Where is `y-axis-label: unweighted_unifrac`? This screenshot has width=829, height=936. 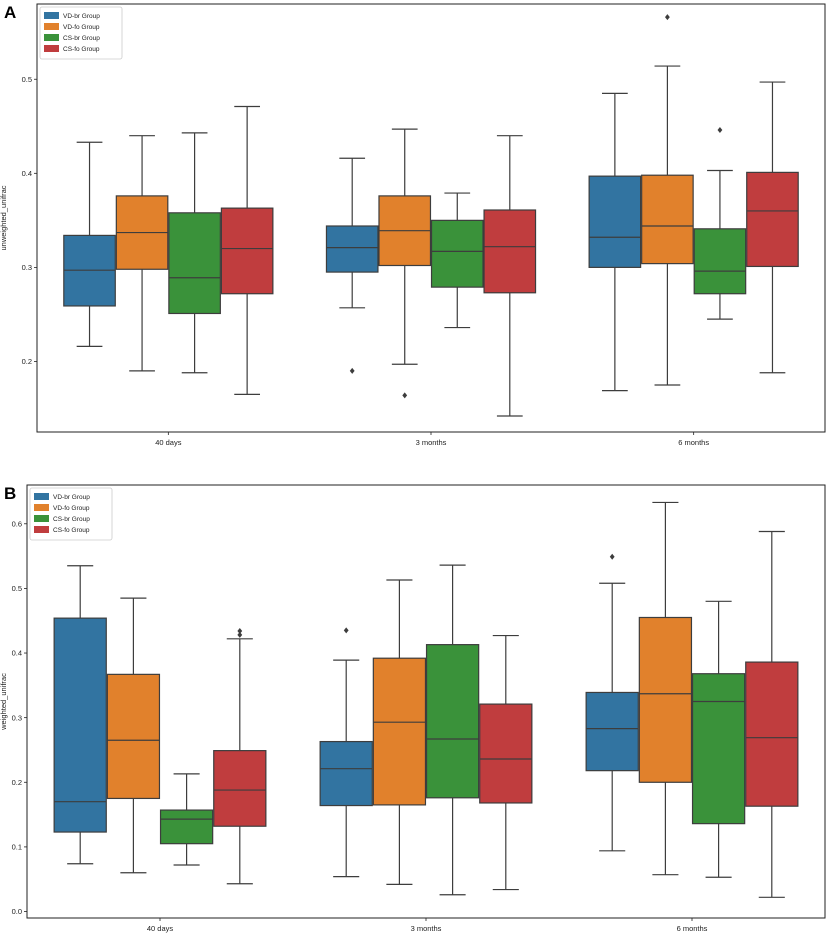 y-axis-label: unweighted_unifrac is located at coordinates (4, 217).